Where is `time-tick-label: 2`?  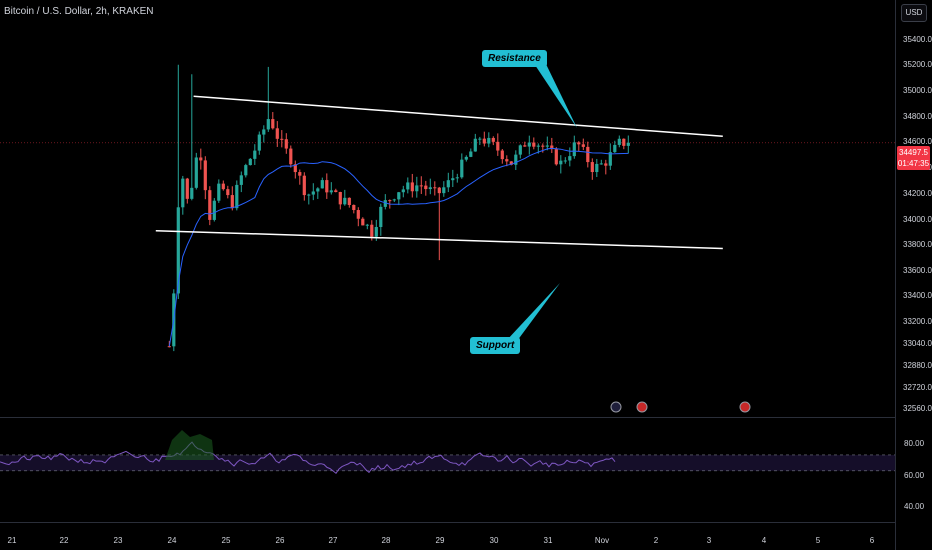
time-tick-label: 2 is located at coordinates (656, 540).